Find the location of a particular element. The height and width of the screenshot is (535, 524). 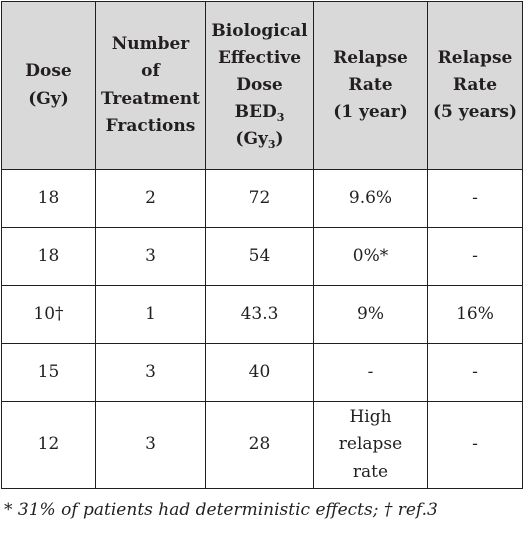

header-relapse-1yr-line1: Relapse is located at coordinates (370, 57).